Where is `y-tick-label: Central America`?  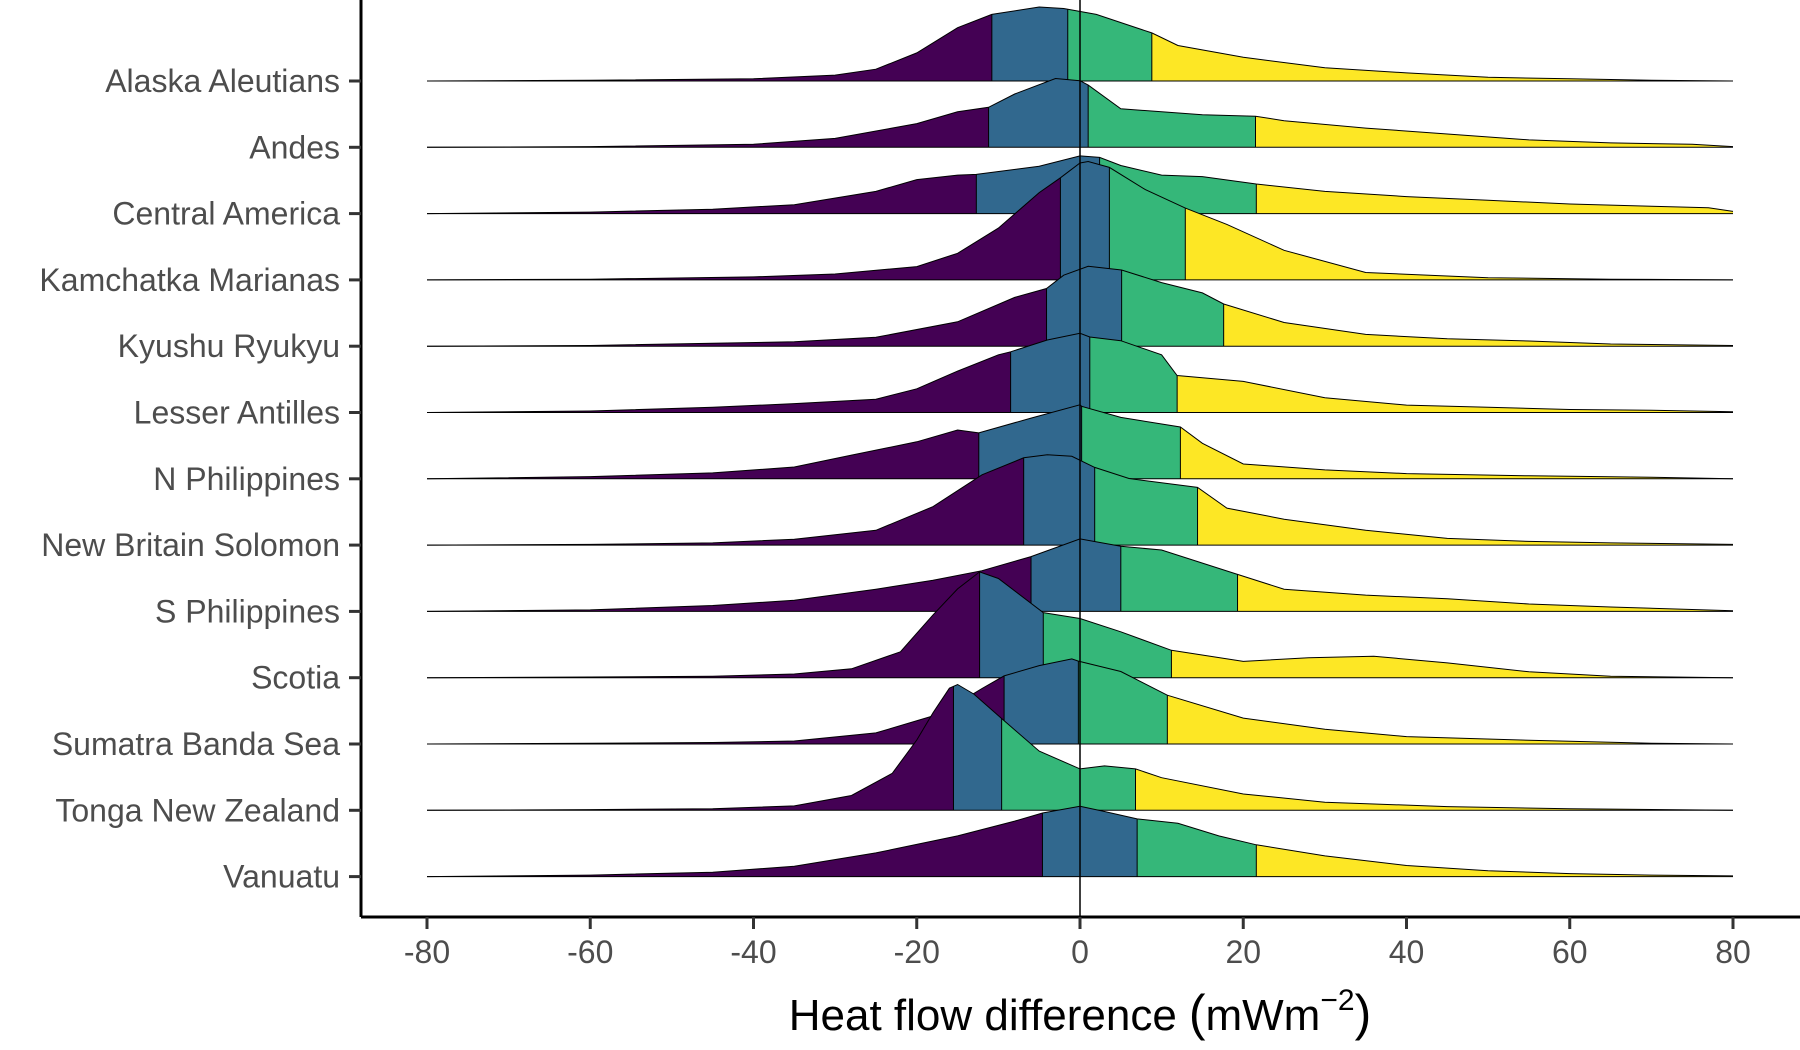
y-tick-label: Central America is located at coordinates (226, 214).